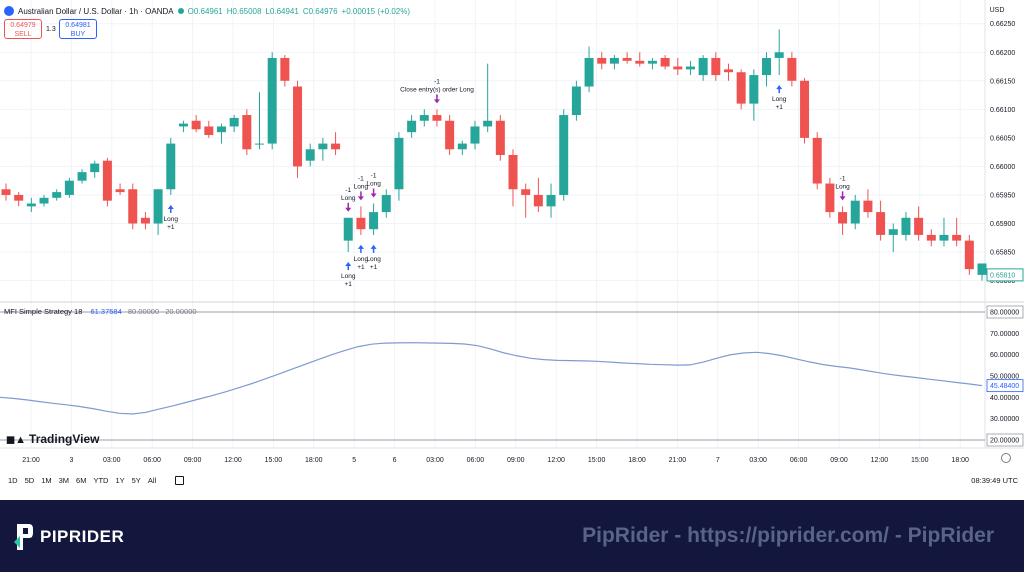 The height and width of the screenshot is (572, 1024). What do you see at coordinates (13, 480) in the screenshot?
I see `range-1d: 1D` at bounding box center [13, 480].